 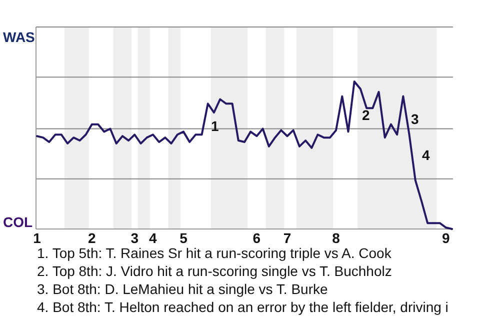 What do you see at coordinates (214, 253) in the screenshot?
I see `text: 1. Top 5th: T. Raines Sr hit a run-scoring triple vs A. Cook` at bounding box center [214, 253].